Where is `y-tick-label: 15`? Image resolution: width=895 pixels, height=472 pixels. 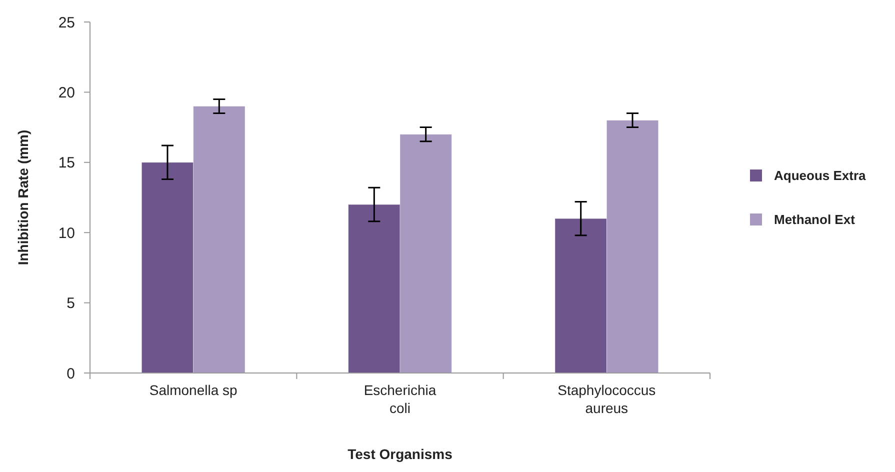 y-tick-label: 15 is located at coordinates (66, 163).